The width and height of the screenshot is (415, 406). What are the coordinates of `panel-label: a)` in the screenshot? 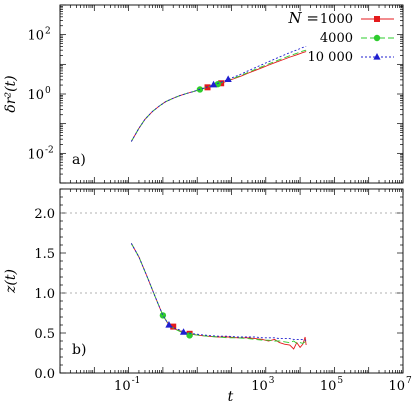 It's located at (79, 160).